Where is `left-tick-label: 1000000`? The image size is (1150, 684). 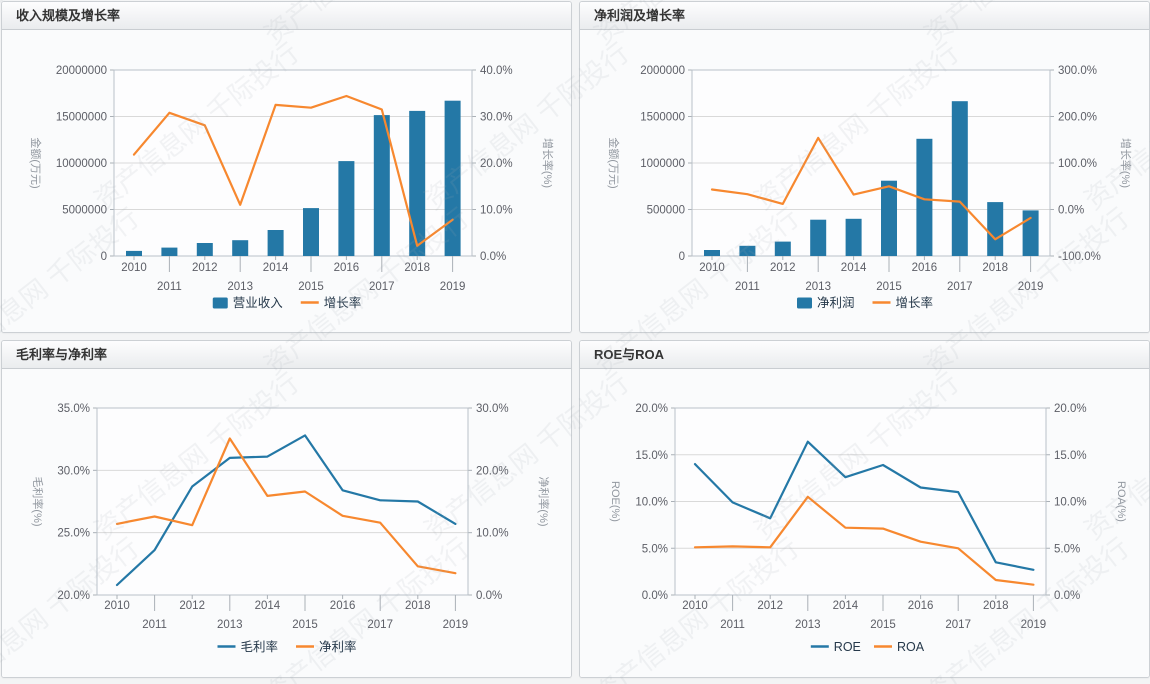
left-tick-label: 1000000 is located at coordinates (662, 164).